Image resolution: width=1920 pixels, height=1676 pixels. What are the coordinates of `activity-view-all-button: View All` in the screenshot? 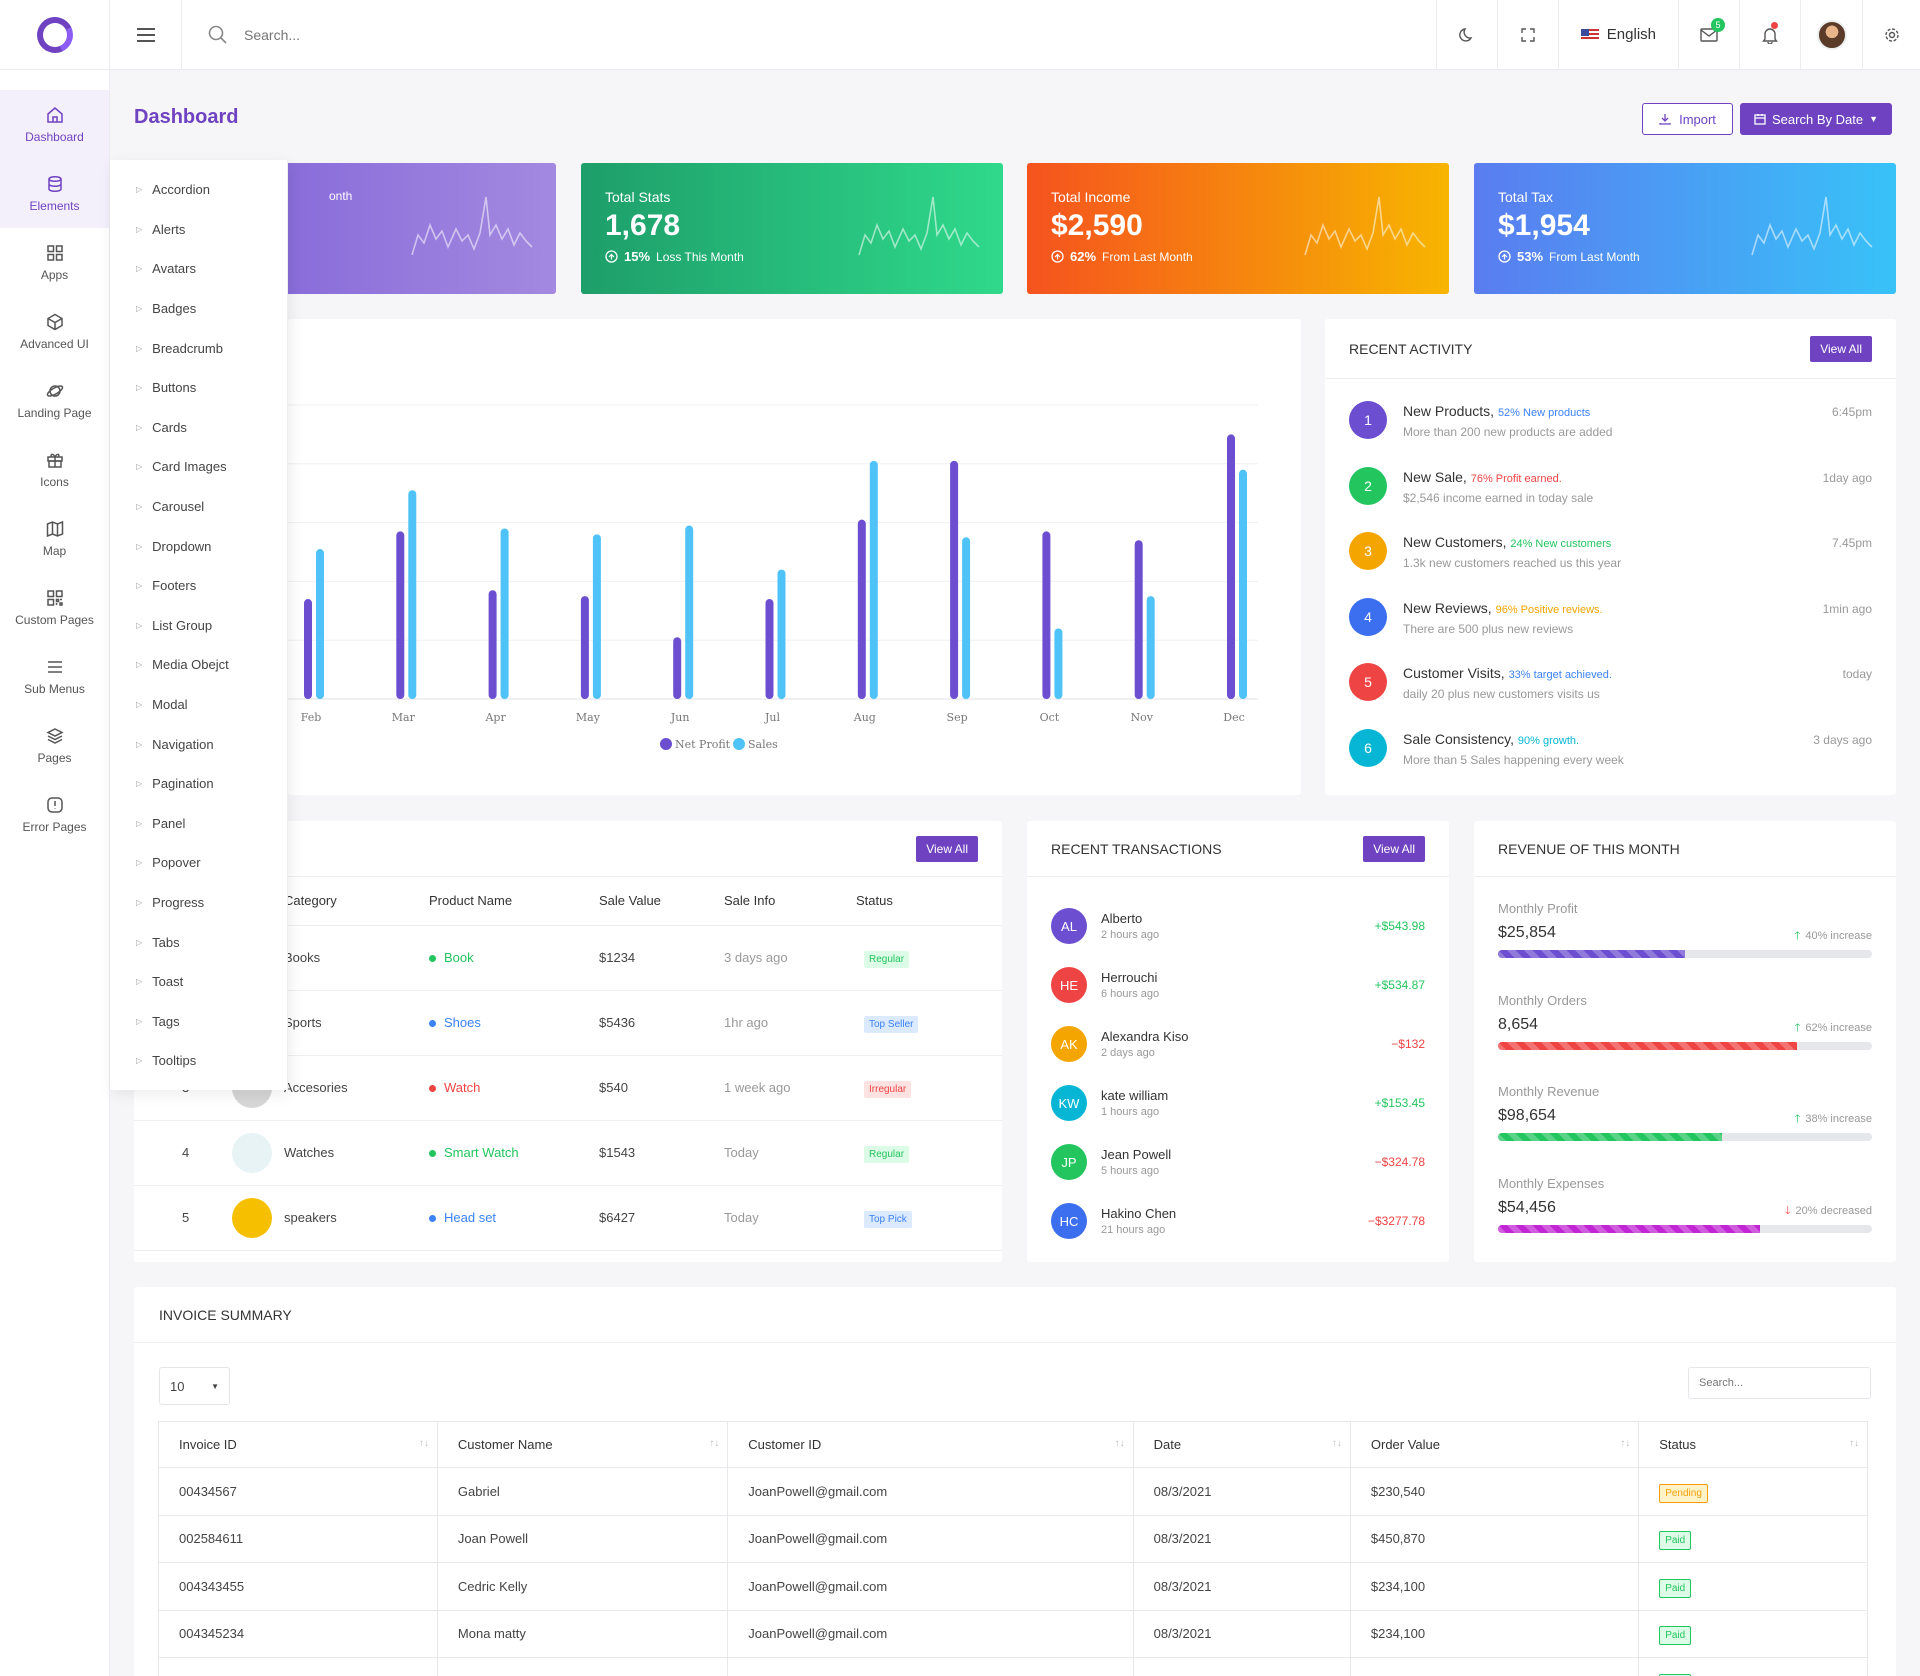 It's located at (1841, 348).